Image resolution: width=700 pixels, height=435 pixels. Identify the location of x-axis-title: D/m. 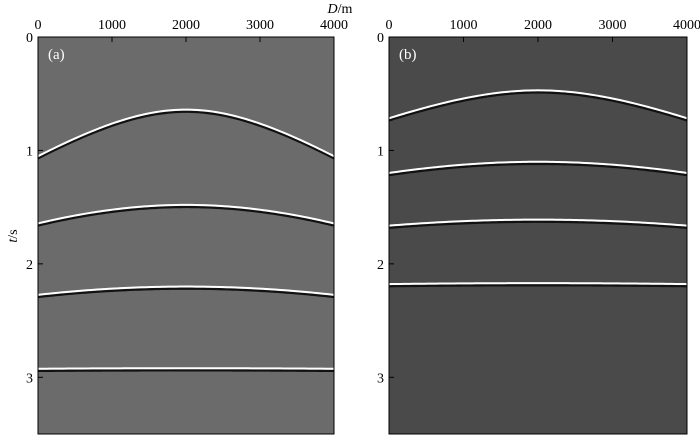
(340, 9).